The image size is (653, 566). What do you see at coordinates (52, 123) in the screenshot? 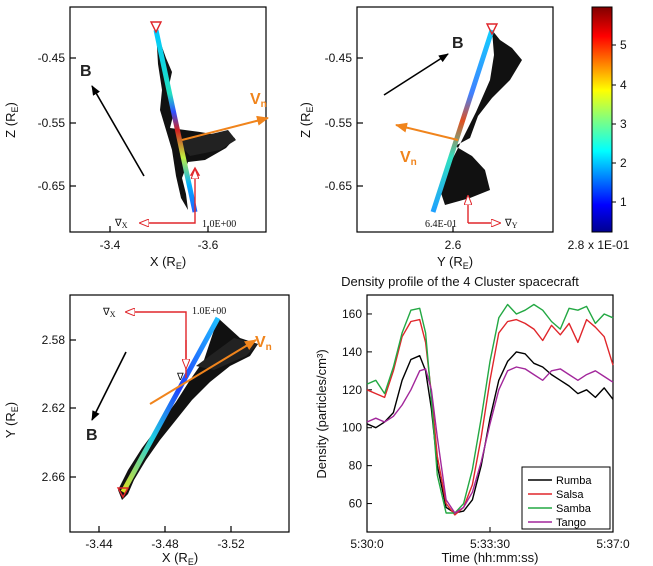
I see `xz-ytick-2: -0.55` at bounding box center [52, 123].